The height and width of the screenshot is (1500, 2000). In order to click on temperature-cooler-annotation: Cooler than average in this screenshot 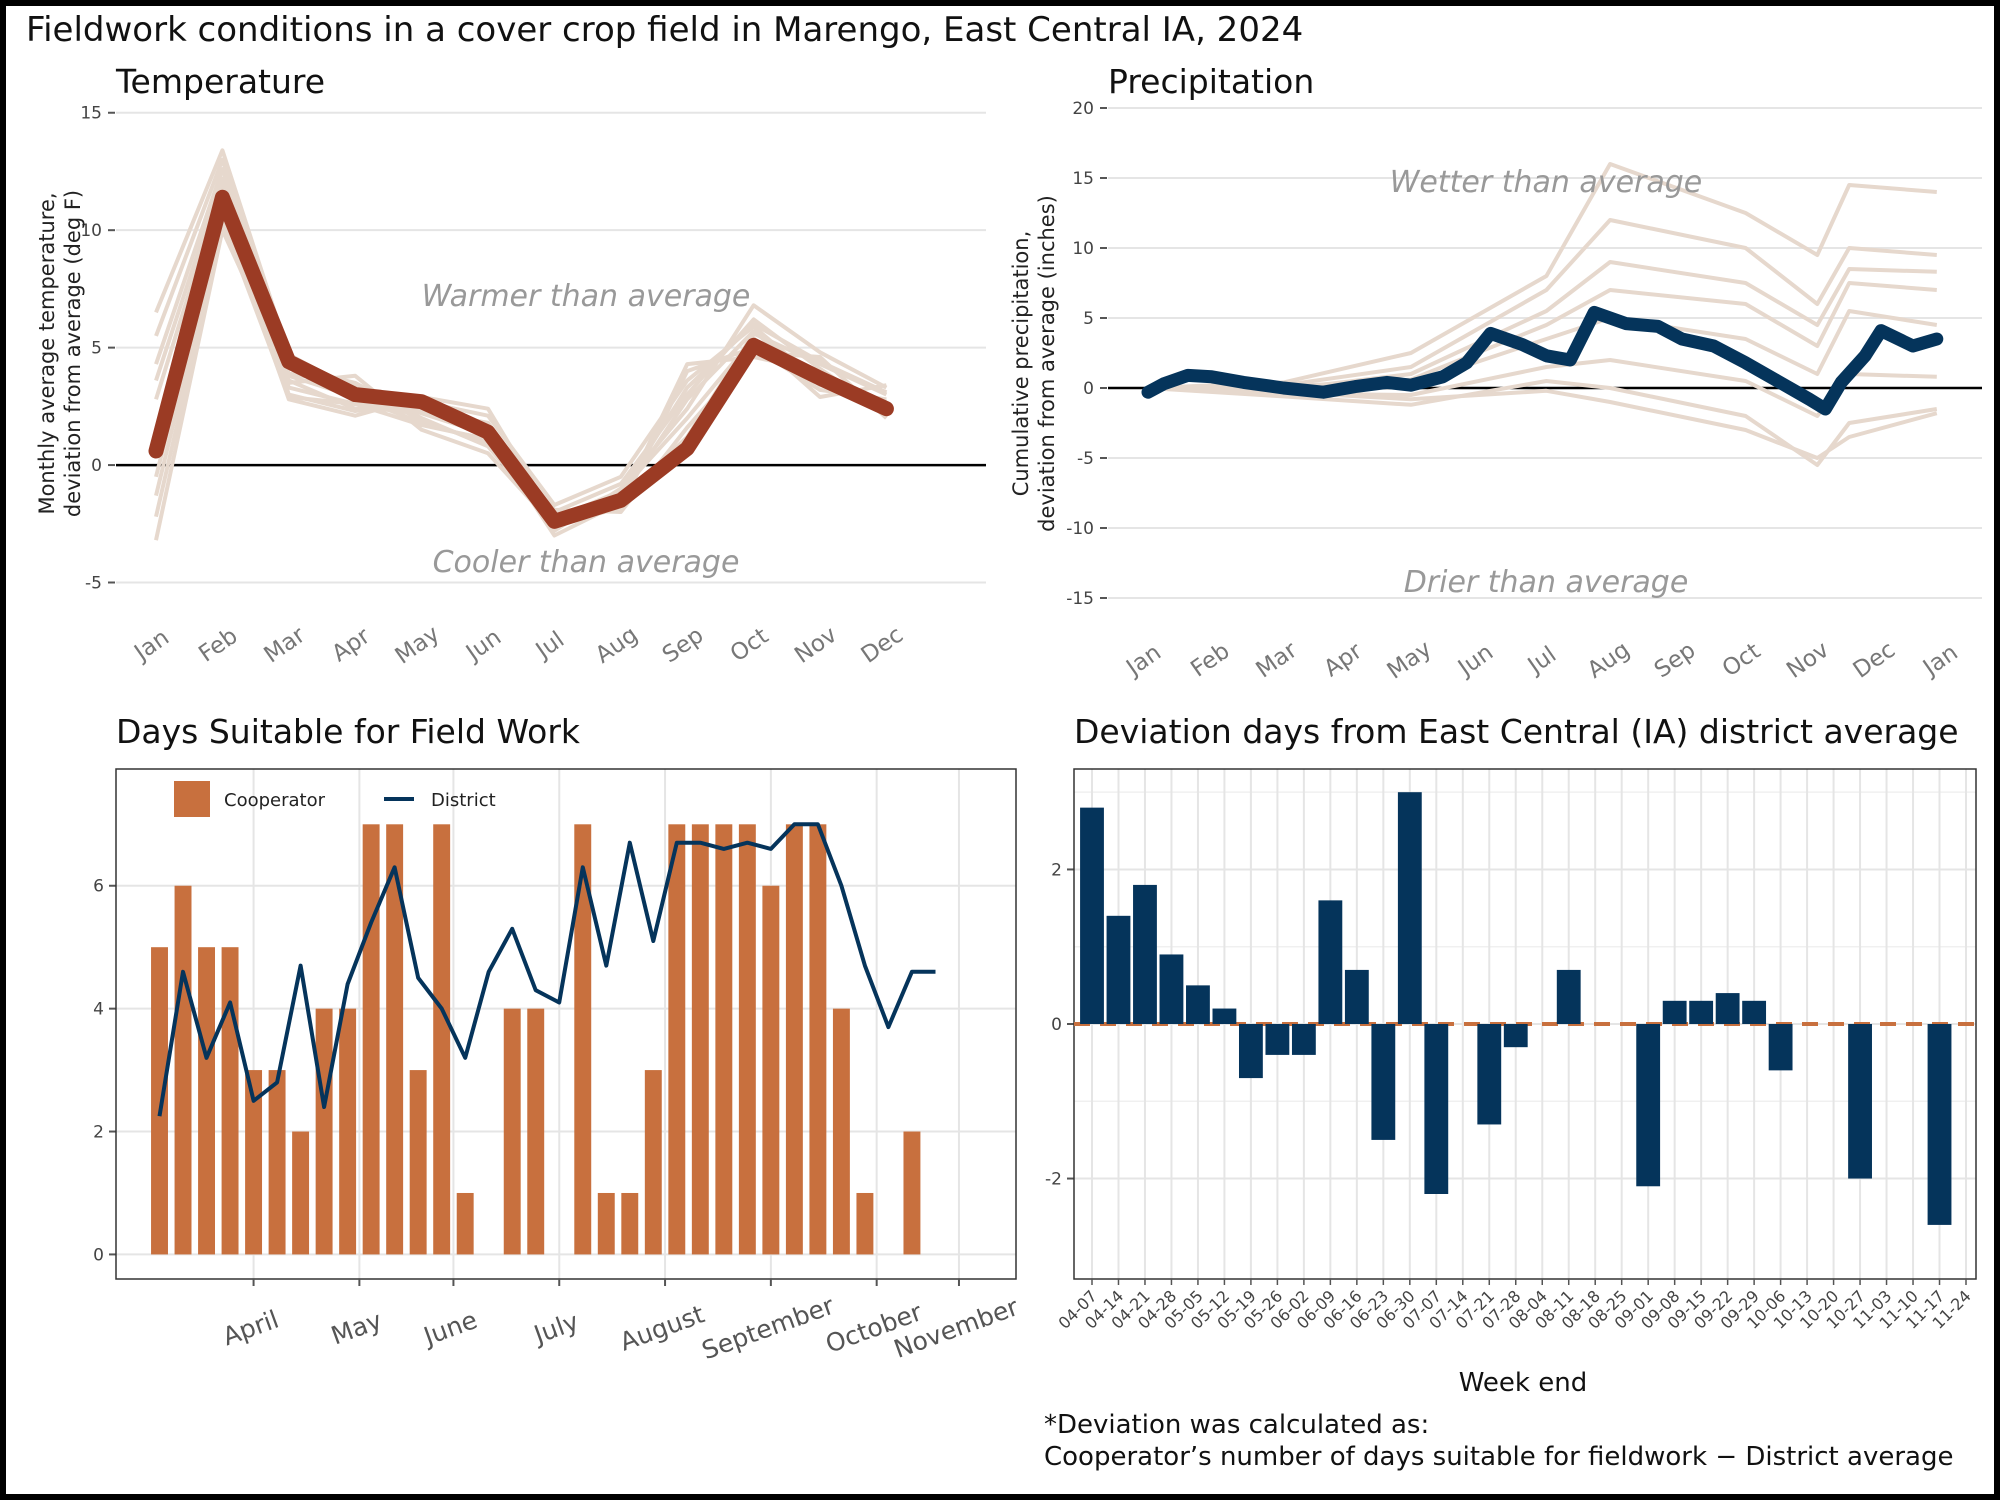, I will do `click(586, 562)`.